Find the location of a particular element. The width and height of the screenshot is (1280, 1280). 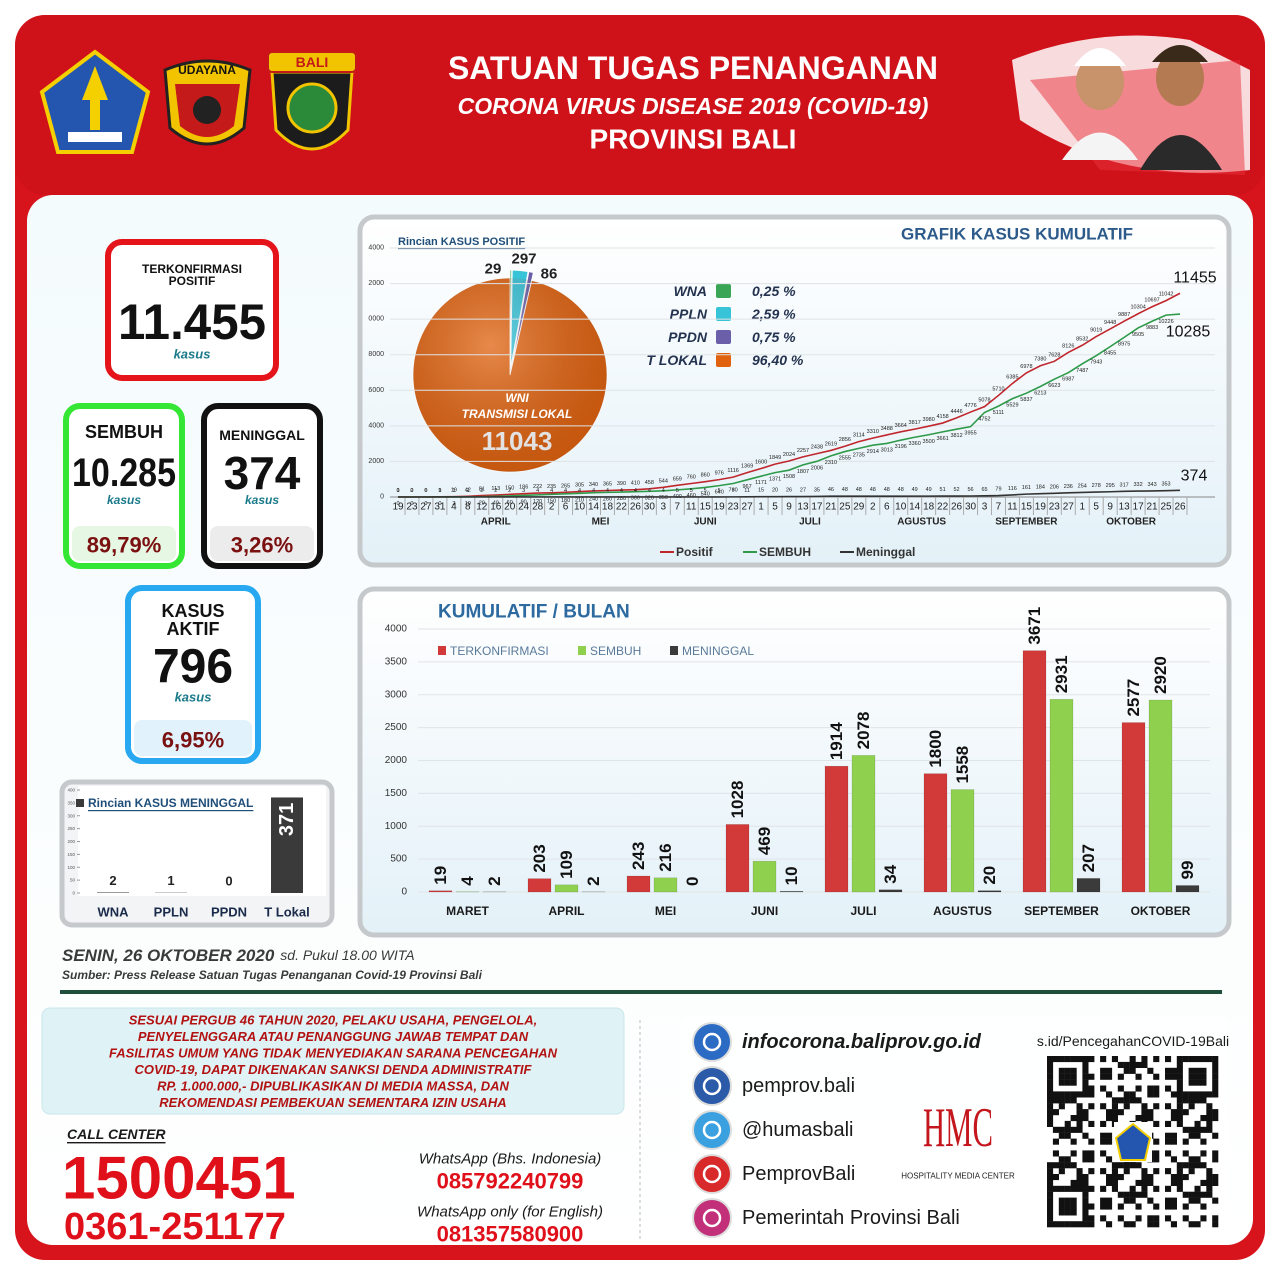

point-value-label: 11 is located at coordinates (747, 491).